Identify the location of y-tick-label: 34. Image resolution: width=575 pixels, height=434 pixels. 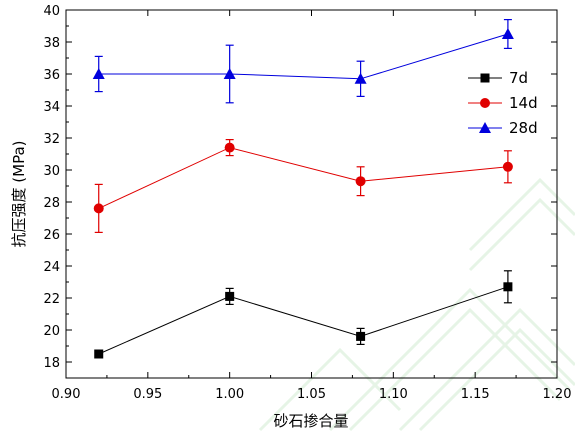
(51, 107).